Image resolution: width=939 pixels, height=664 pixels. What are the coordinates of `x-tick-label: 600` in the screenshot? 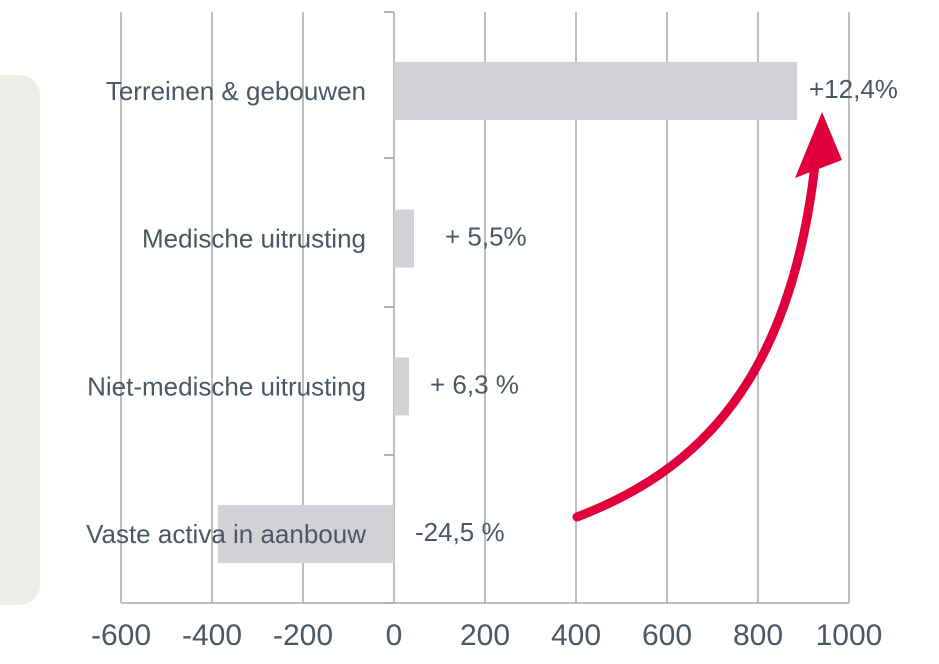 It's located at (667, 635).